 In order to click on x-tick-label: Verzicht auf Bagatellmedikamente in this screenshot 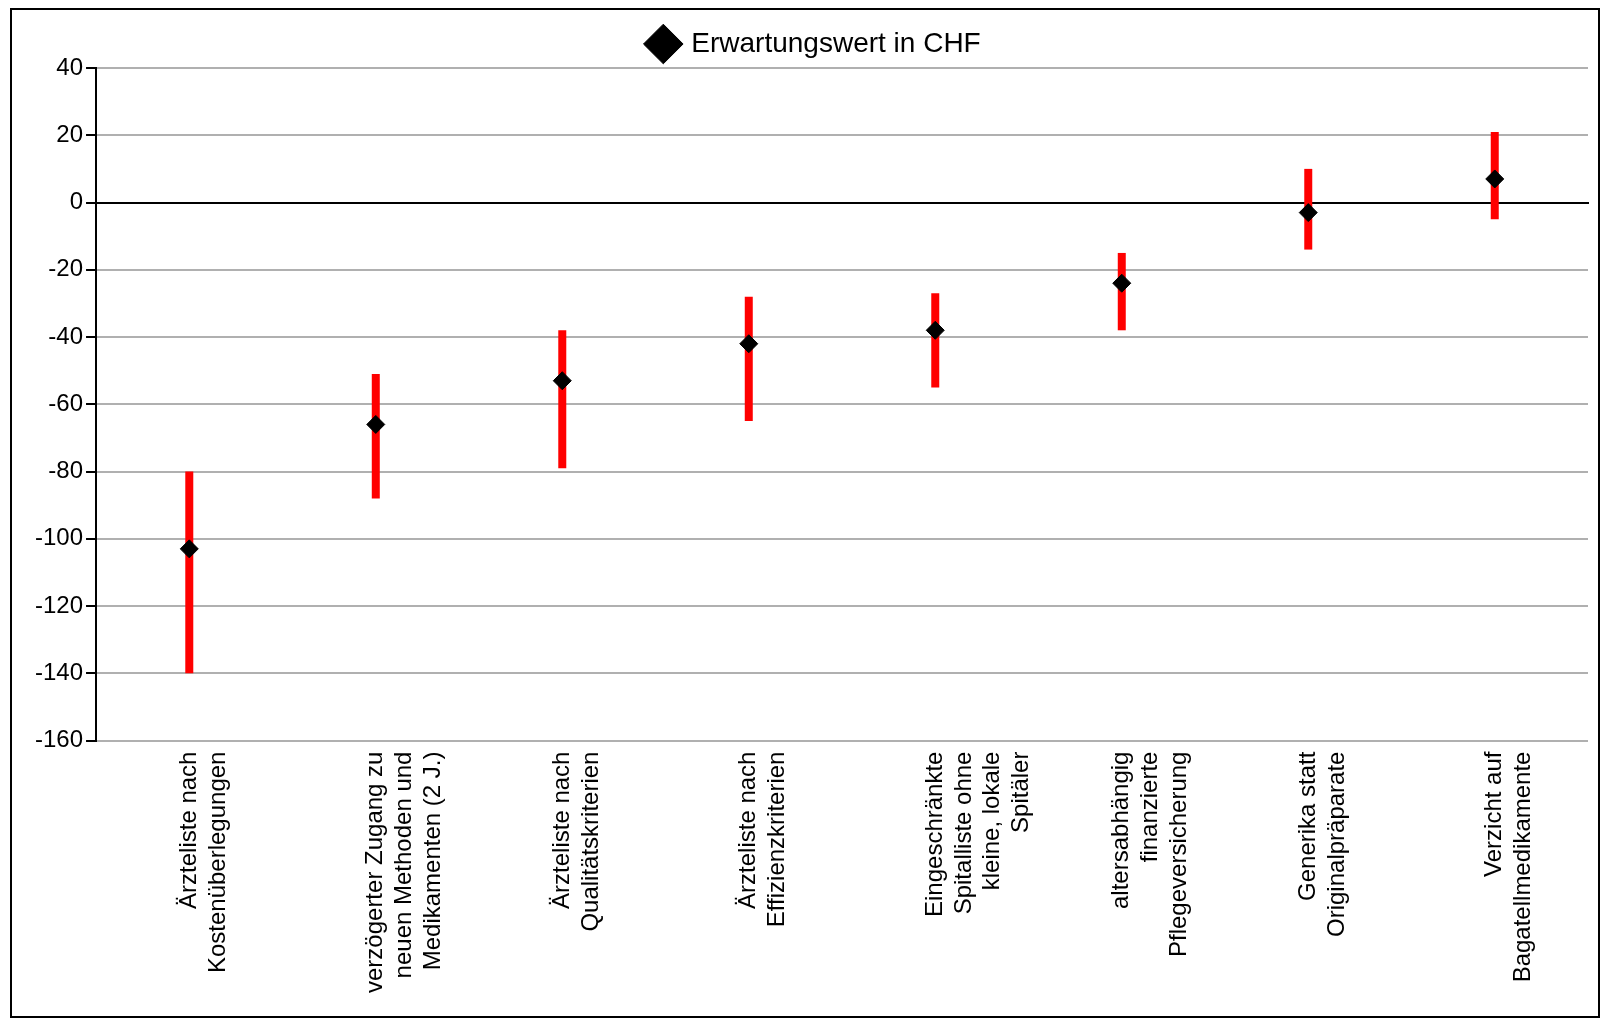, I will do `click(1507, 867)`.